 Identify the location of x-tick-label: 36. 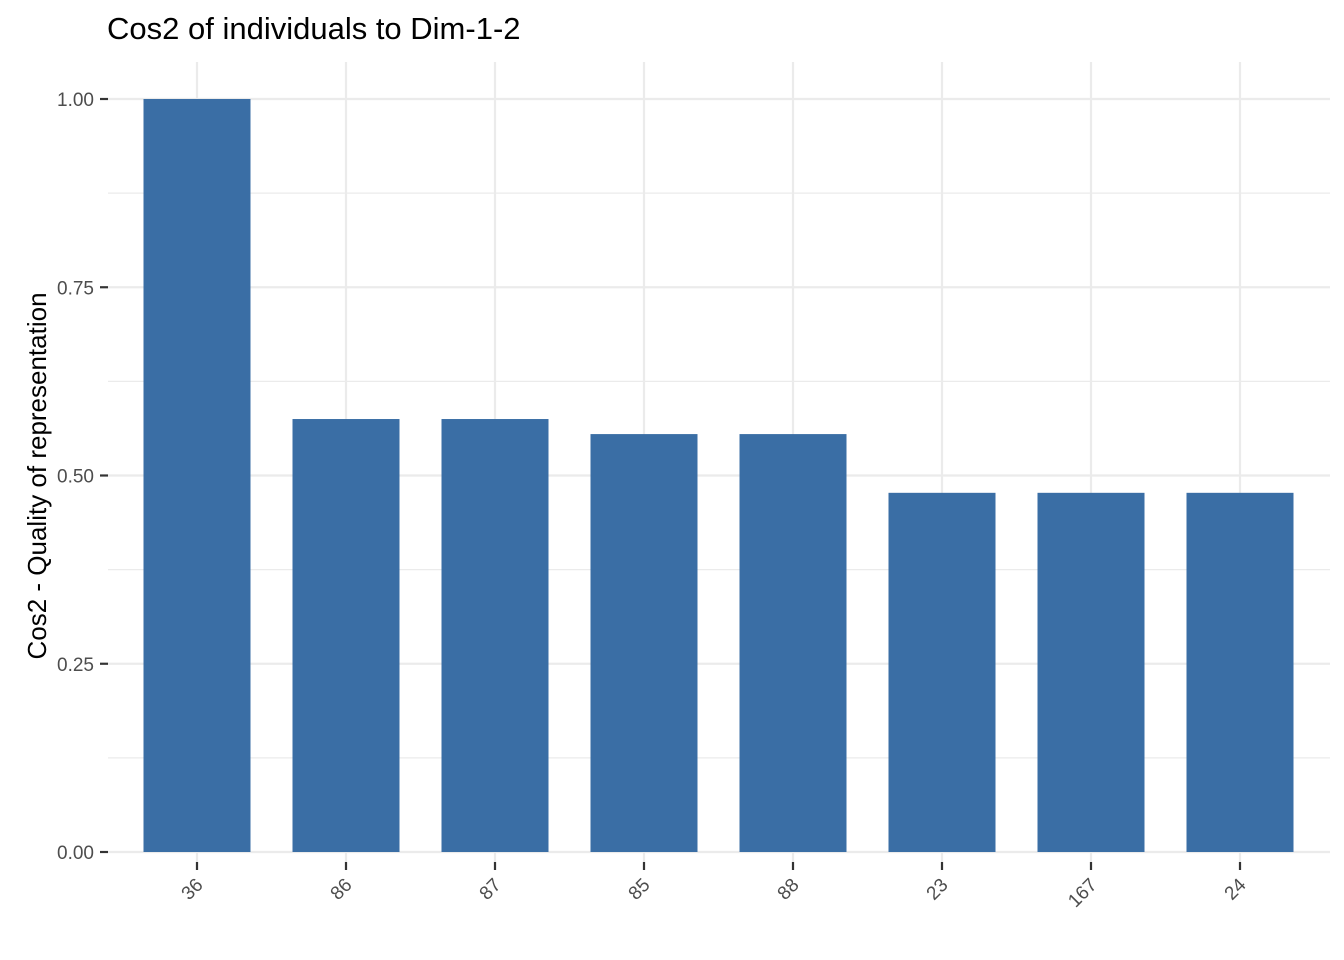
(193, 890).